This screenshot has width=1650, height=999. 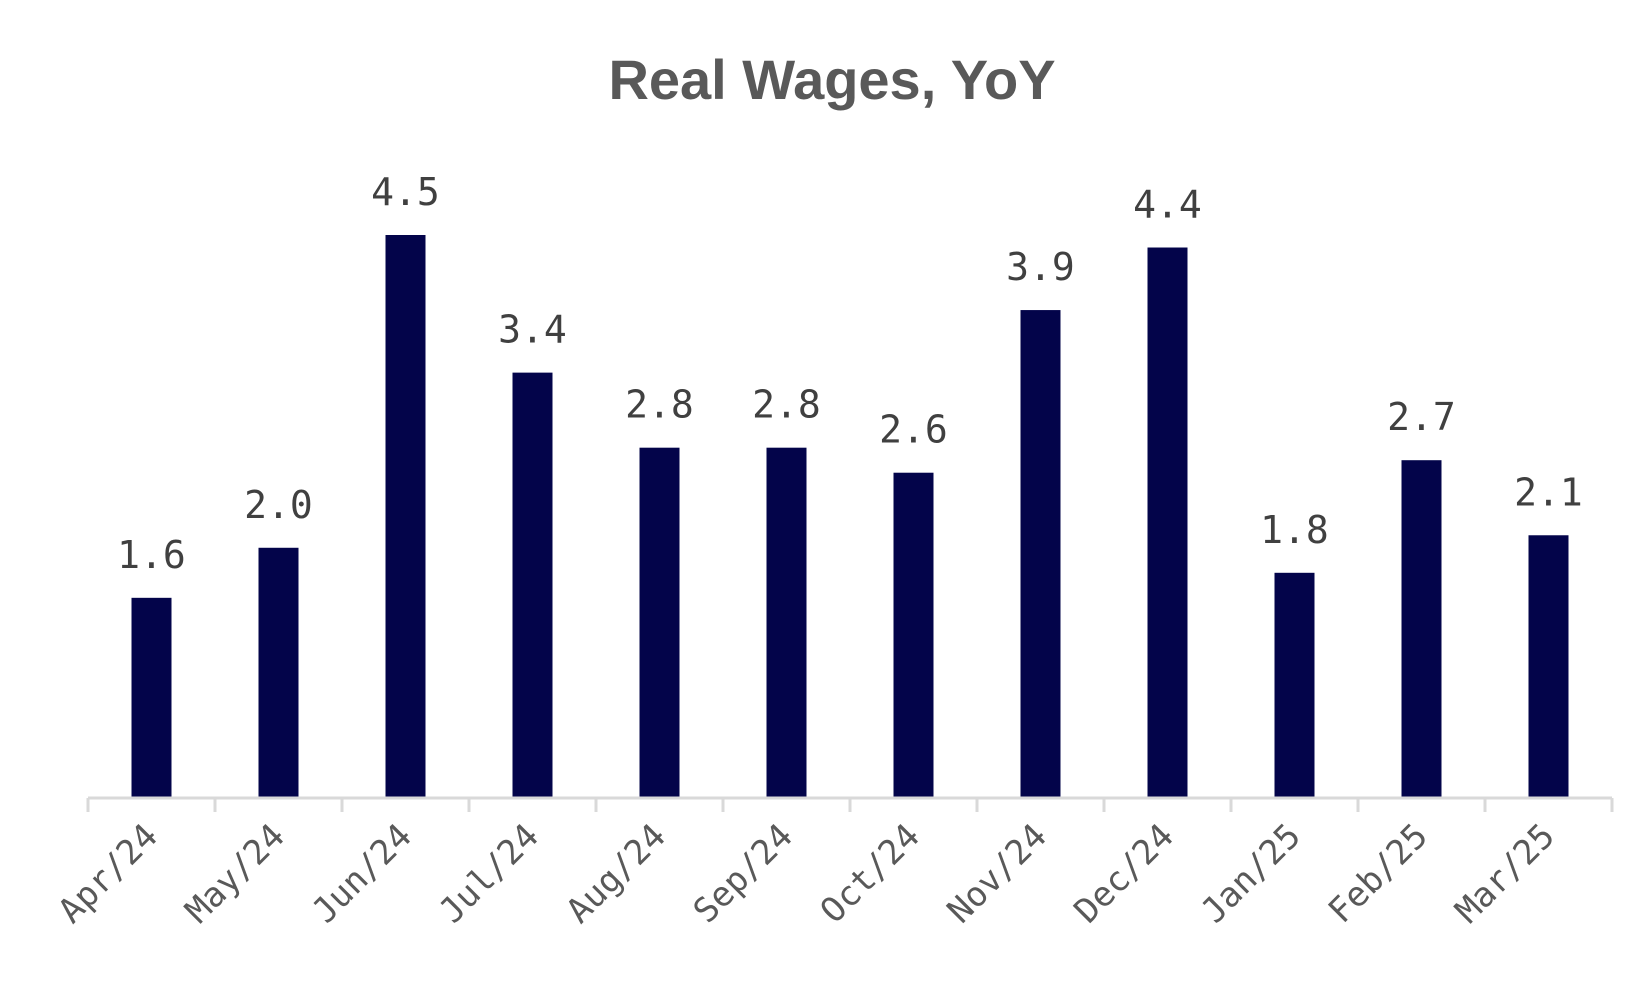 I want to click on x-tick-label: Dec/24, so click(x=1124, y=873).